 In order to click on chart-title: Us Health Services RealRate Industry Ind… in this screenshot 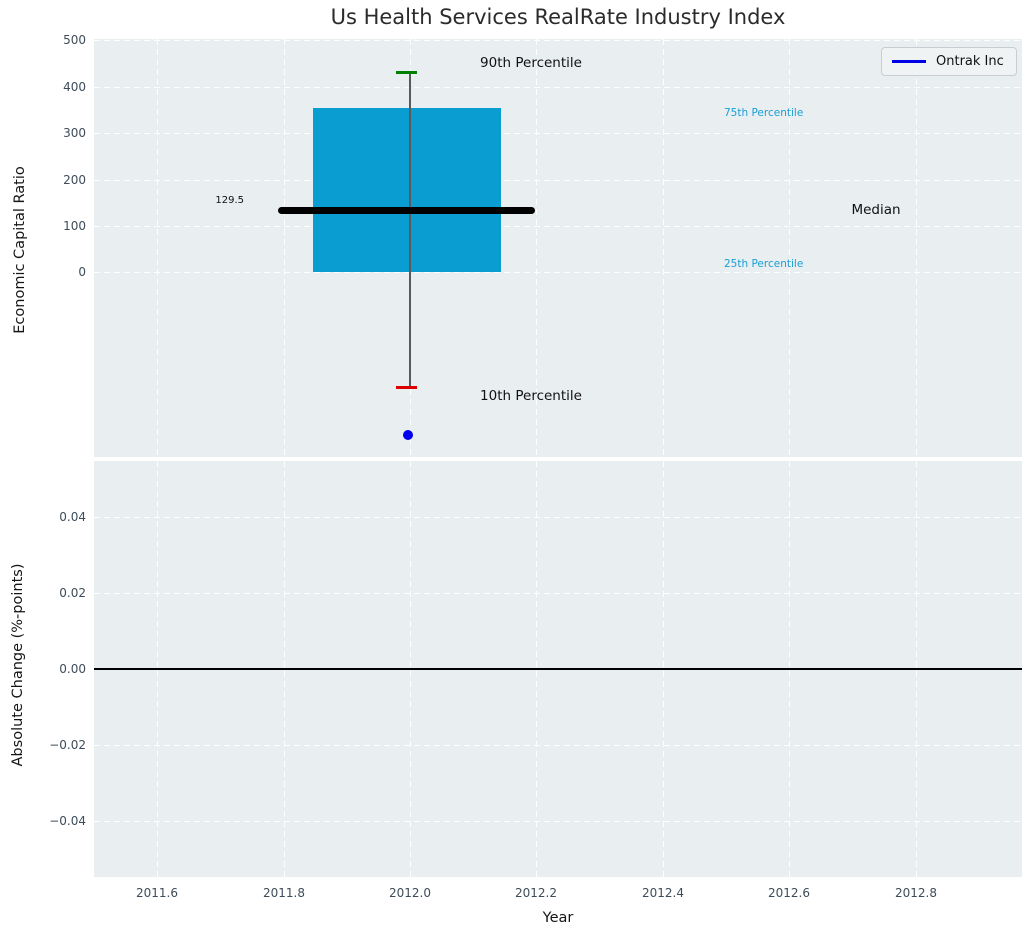, I will do `click(558, 17)`.